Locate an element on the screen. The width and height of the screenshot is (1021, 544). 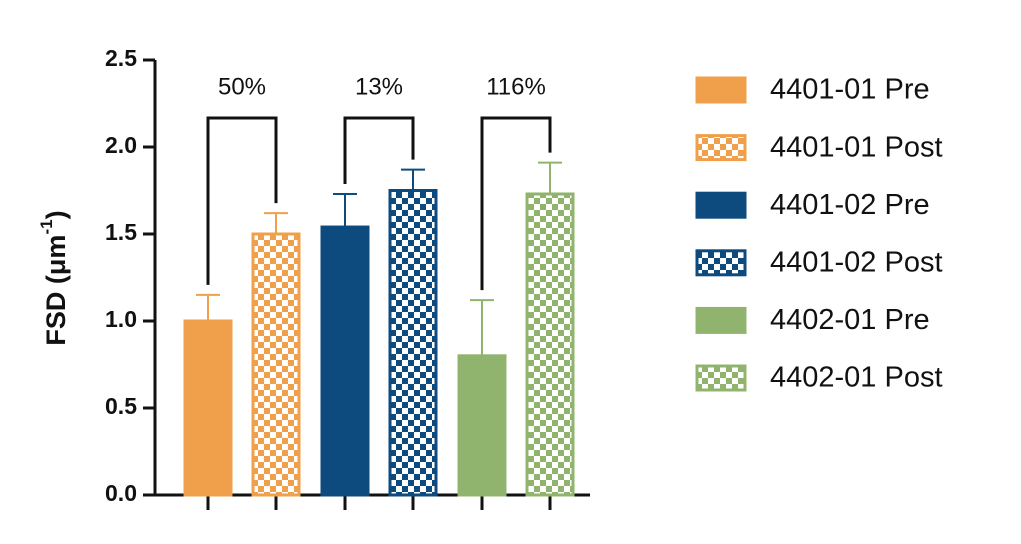
y-tick-label: 0.0 is located at coordinates (121, 493).